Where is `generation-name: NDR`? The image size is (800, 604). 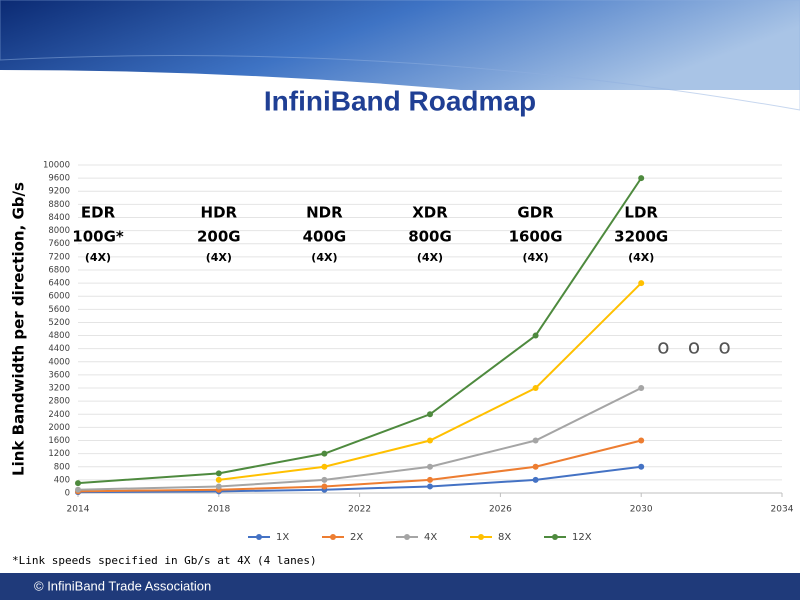 generation-name: NDR is located at coordinates (324, 213).